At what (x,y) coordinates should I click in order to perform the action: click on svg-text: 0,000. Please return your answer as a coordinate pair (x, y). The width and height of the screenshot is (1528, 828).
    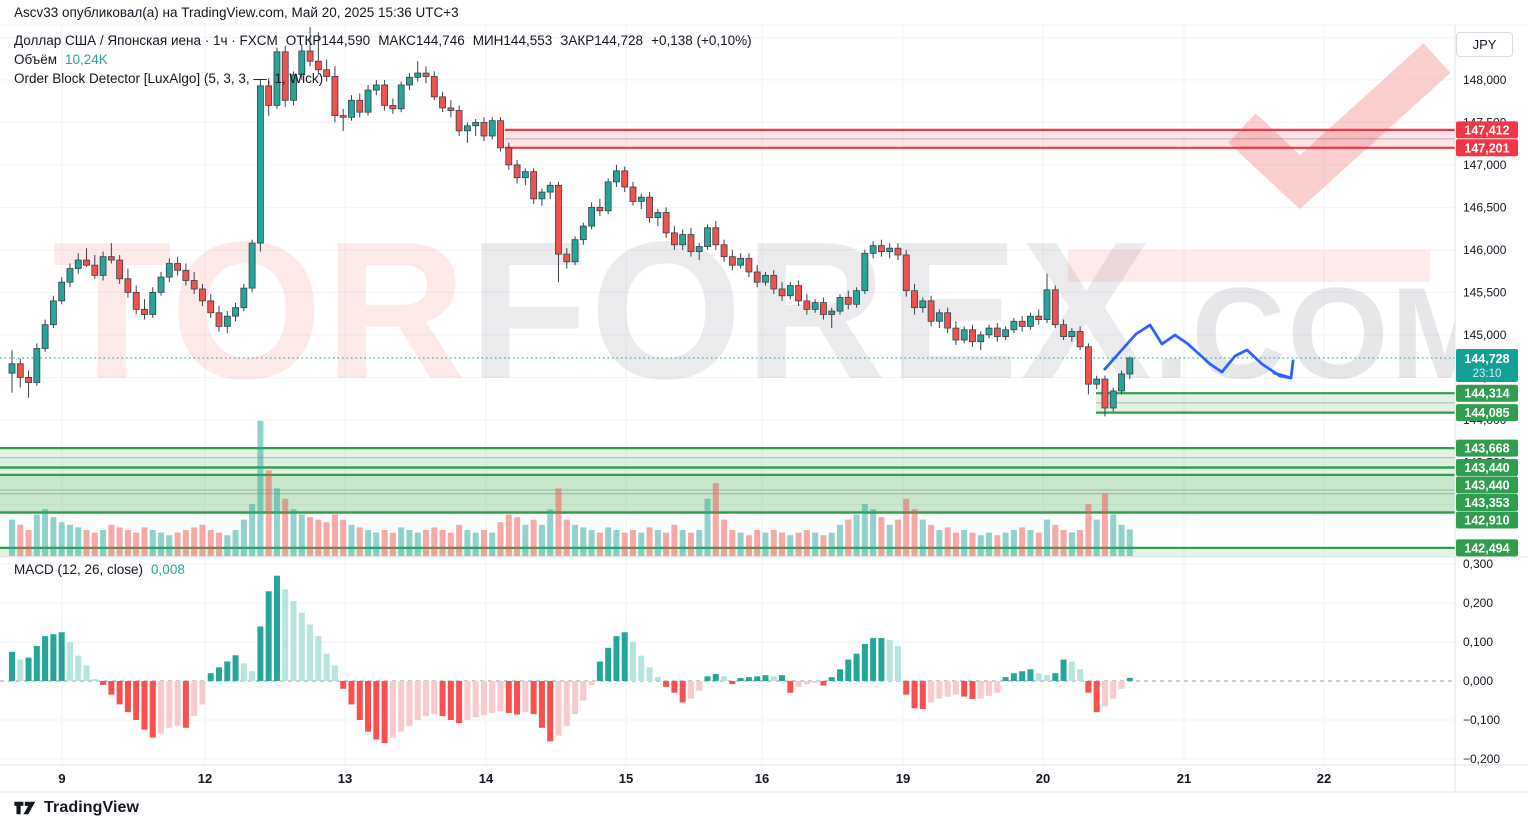
    Looking at the image, I should click on (1478, 681).